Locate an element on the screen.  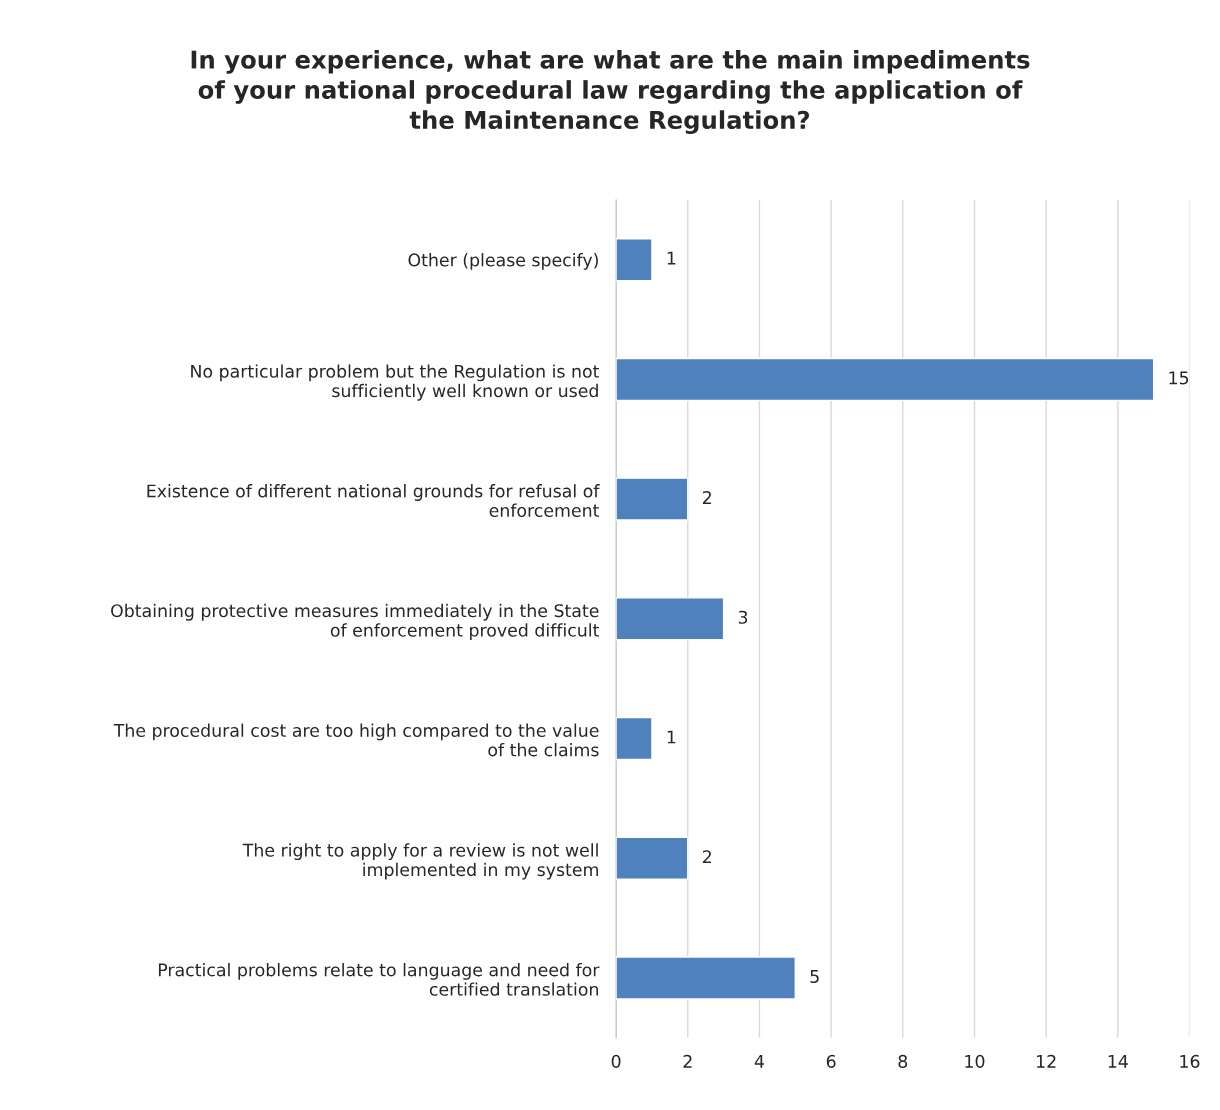
x-tick-label: 14 is located at coordinates (1118, 1061).